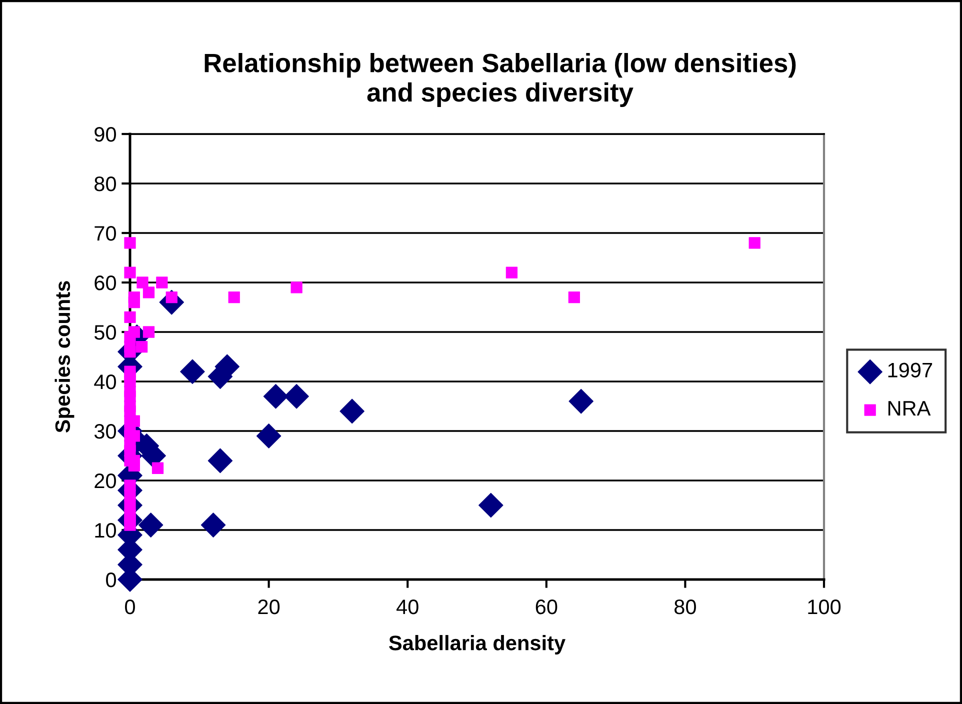 This screenshot has width=962, height=704. What do you see at coordinates (105, 382) in the screenshot?
I see `y-tick-label: 40` at bounding box center [105, 382].